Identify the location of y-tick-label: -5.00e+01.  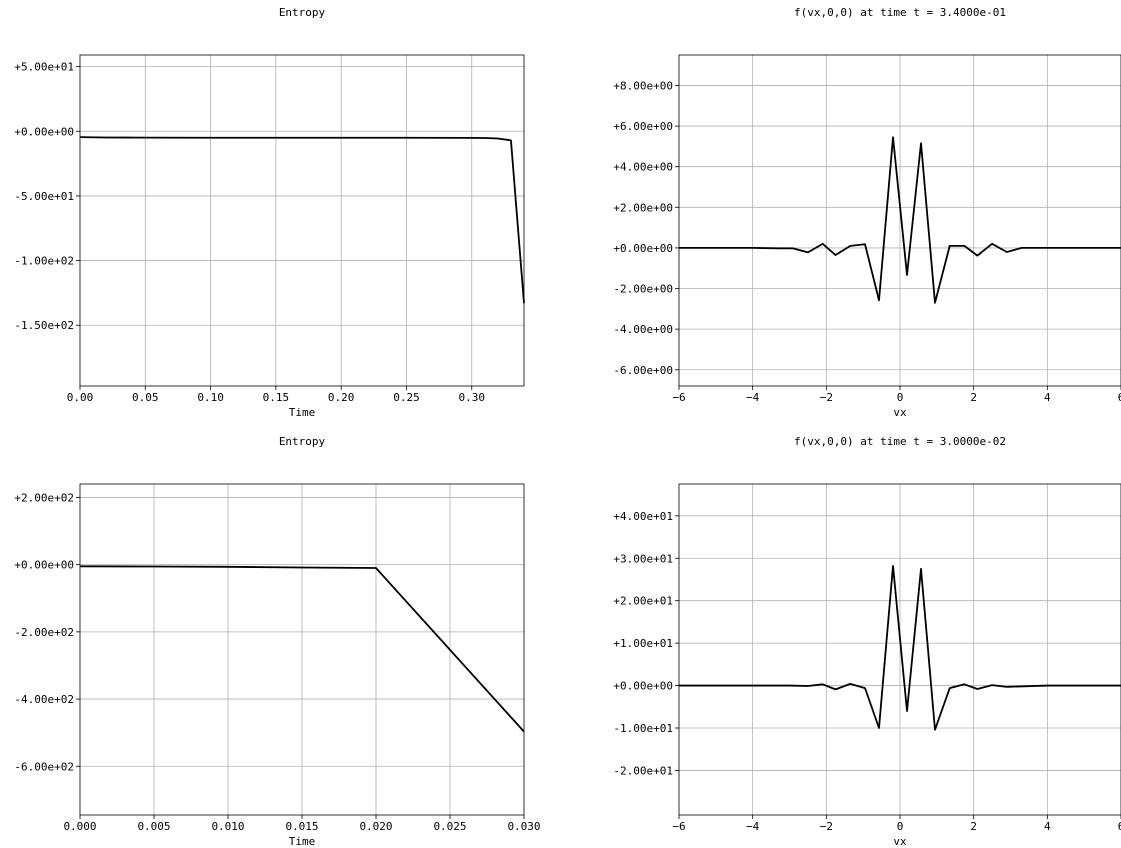
(44, 196).